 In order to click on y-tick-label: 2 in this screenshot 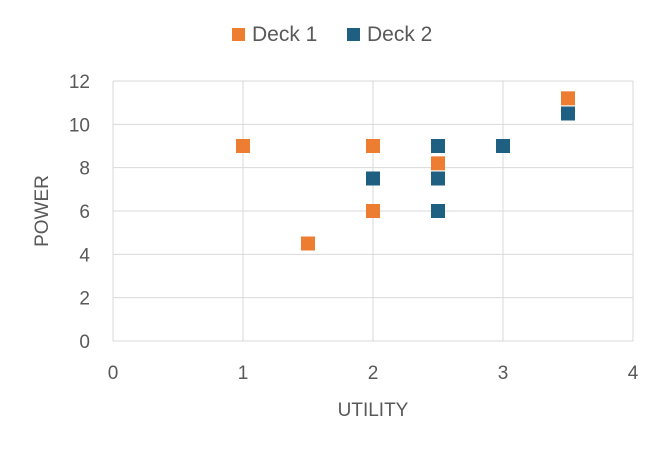, I will do `click(84, 299)`.